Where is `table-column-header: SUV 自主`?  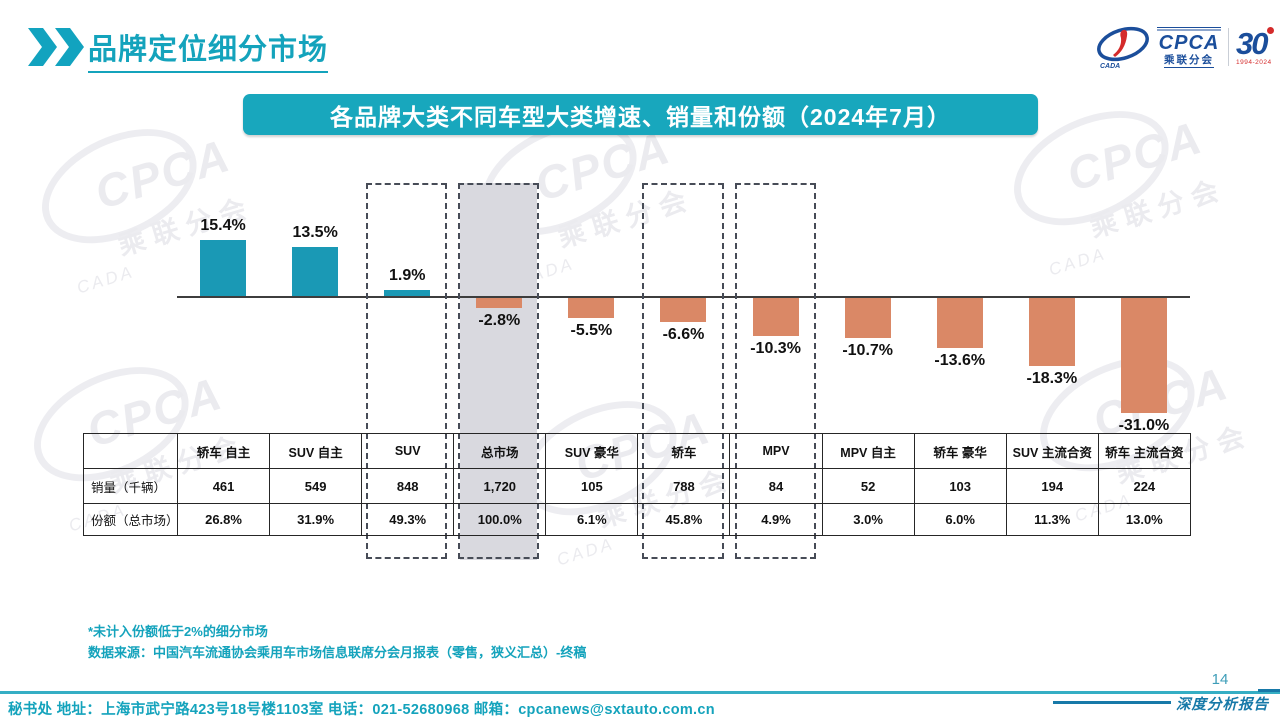 table-column-header: SUV 自主 is located at coordinates (316, 451).